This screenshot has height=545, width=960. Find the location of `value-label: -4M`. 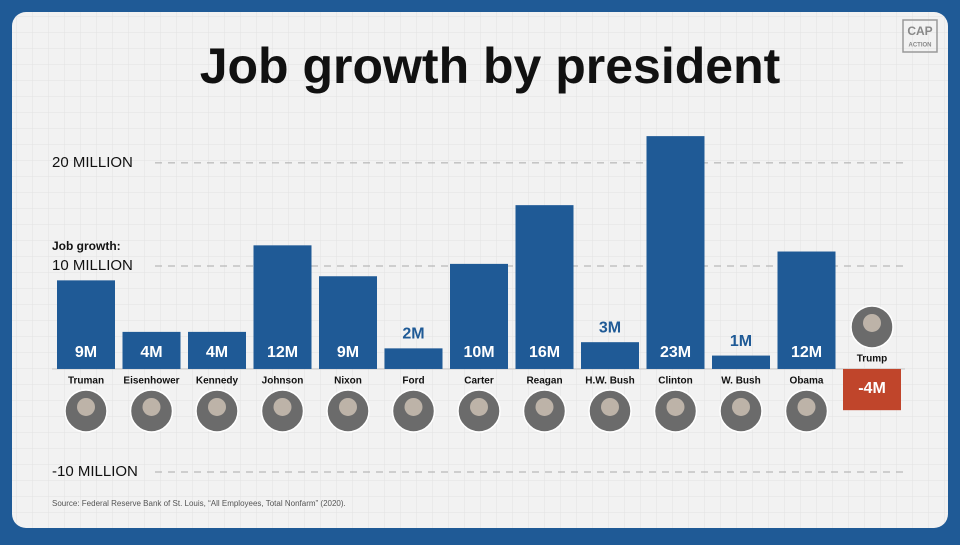

value-label: -4M is located at coordinates (872, 388).